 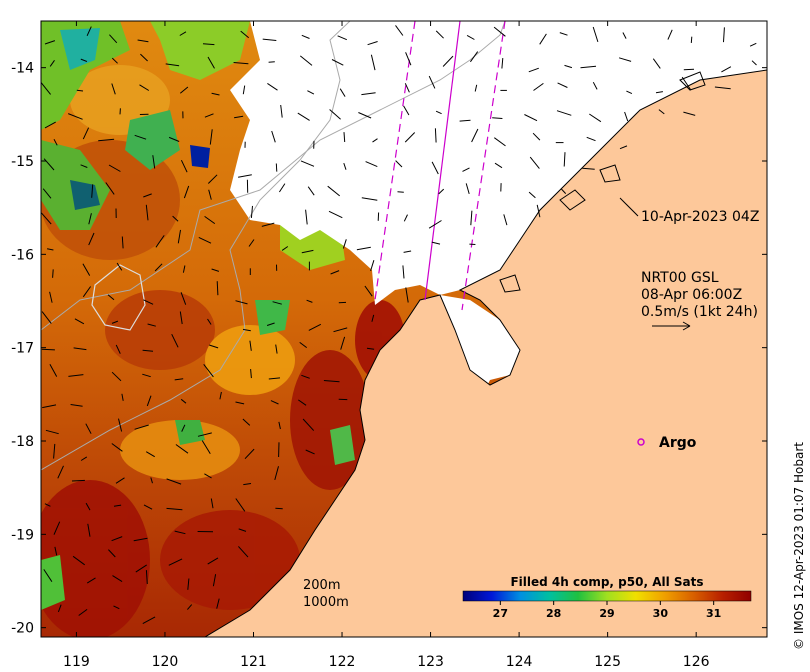 What do you see at coordinates (799, 546) in the screenshot?
I see `credit-label: © IMOS 12-Apr-2023 01:07 Hobart` at bounding box center [799, 546].